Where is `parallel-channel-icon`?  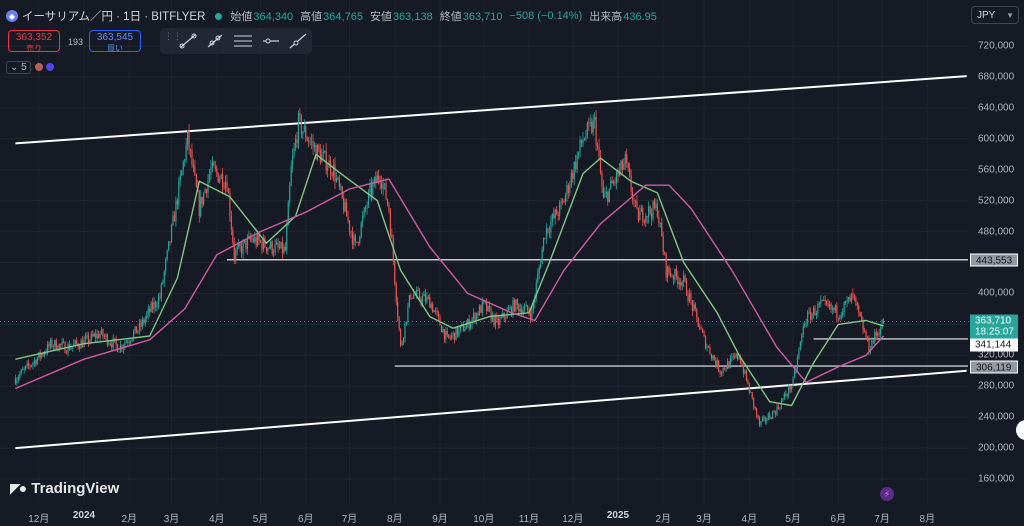 parallel-channel-icon is located at coordinates (243, 41).